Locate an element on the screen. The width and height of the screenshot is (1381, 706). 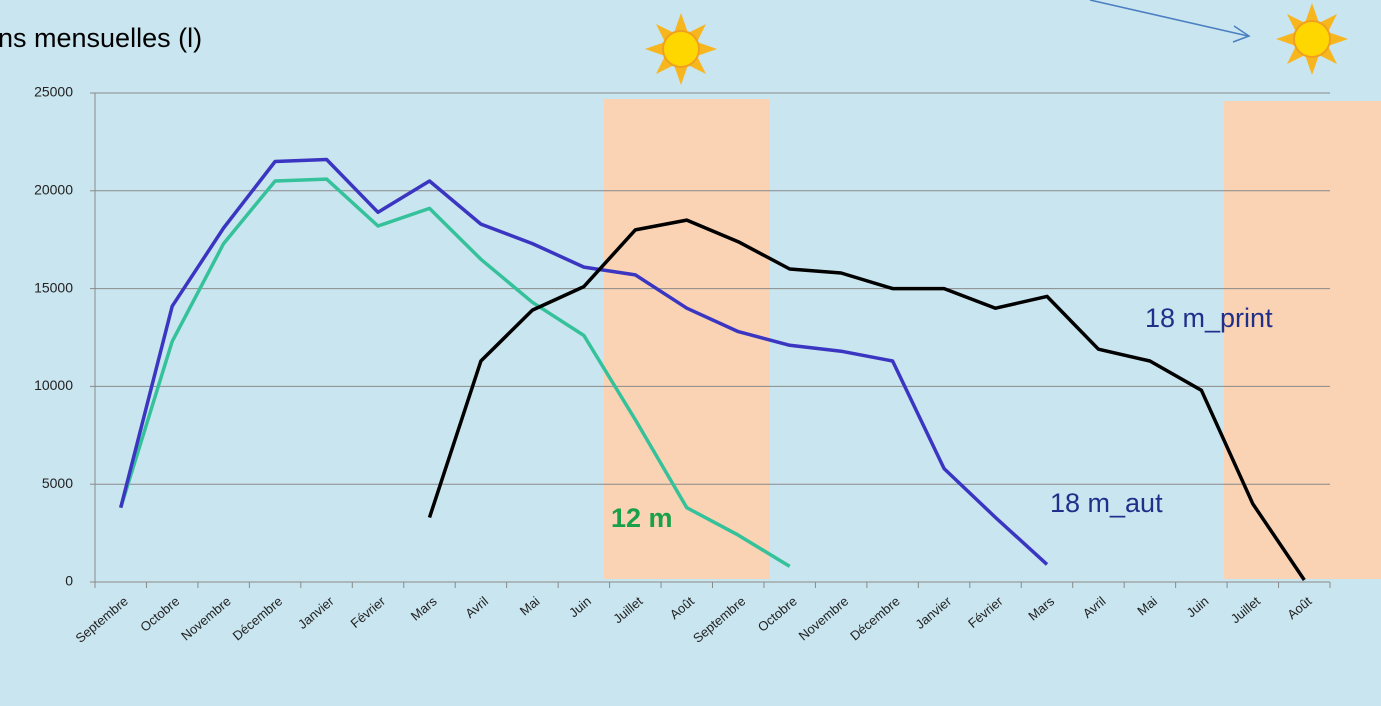
series-label: 12 m is located at coordinates (642, 518).